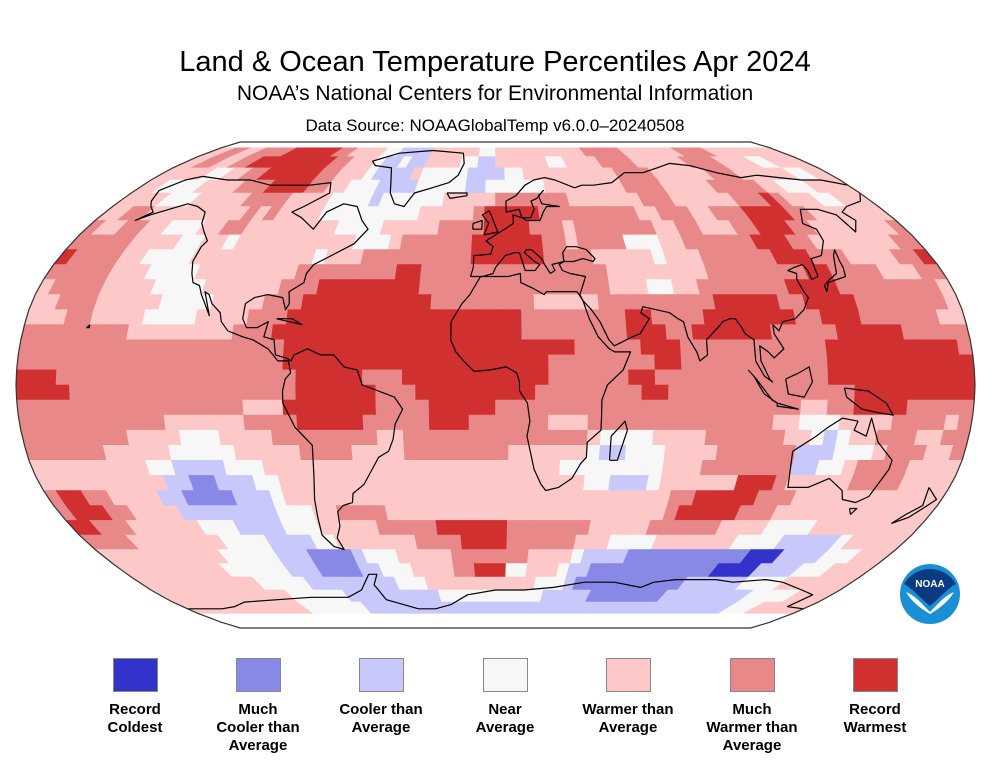  What do you see at coordinates (875, 697) in the screenshot?
I see `legend-item: Record Warmest` at bounding box center [875, 697].